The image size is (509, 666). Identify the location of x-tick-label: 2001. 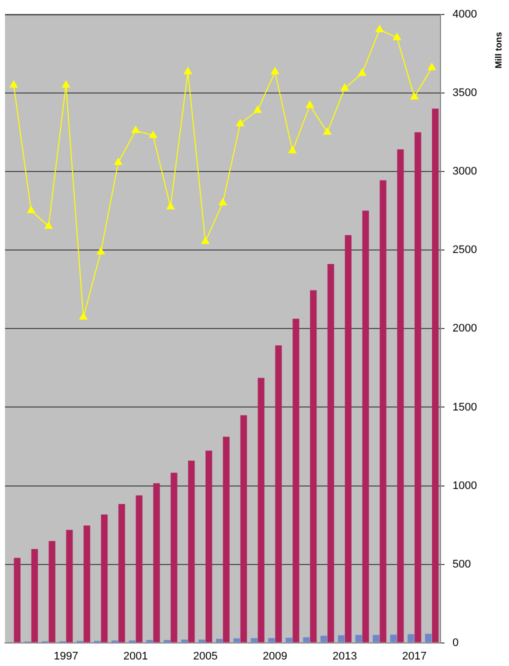
(135, 656).